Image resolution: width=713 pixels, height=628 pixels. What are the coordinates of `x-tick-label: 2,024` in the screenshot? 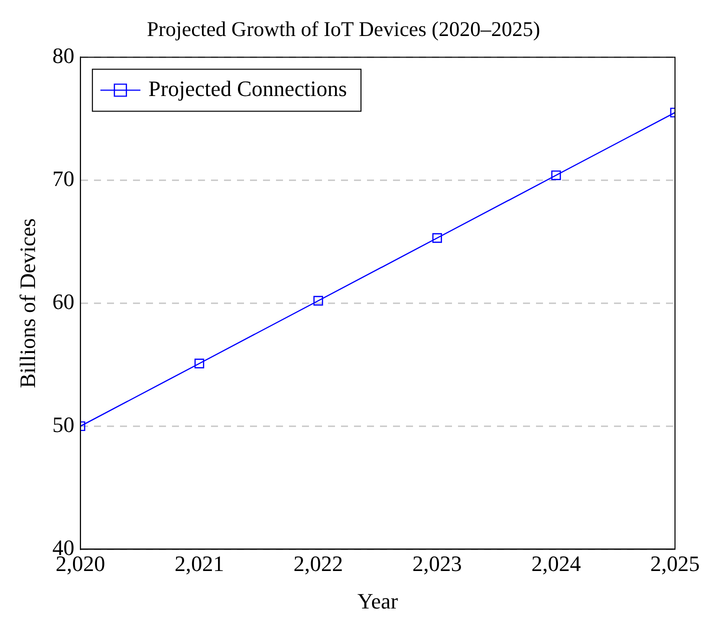 It's located at (556, 563).